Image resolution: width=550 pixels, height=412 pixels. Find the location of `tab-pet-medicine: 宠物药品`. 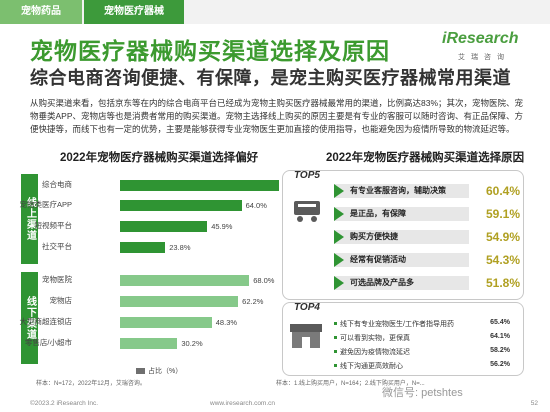

tab-pet-medicine: 宠物药品 is located at coordinates (41, 12).